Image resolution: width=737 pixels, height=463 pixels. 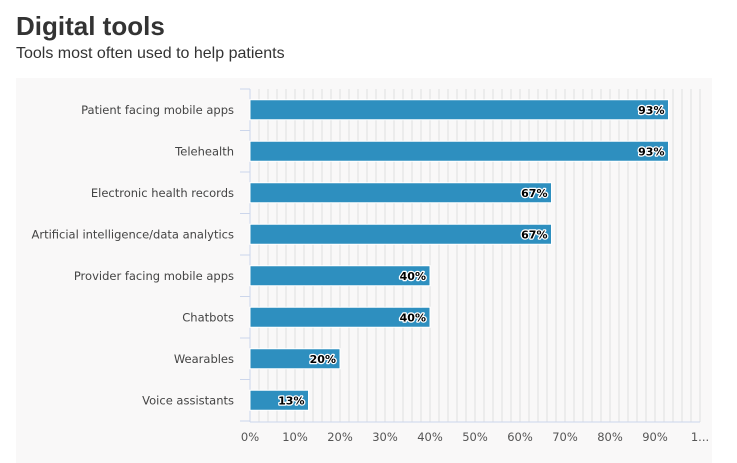 I want to click on category-label: Provider facing mobile apps, so click(x=154, y=276).